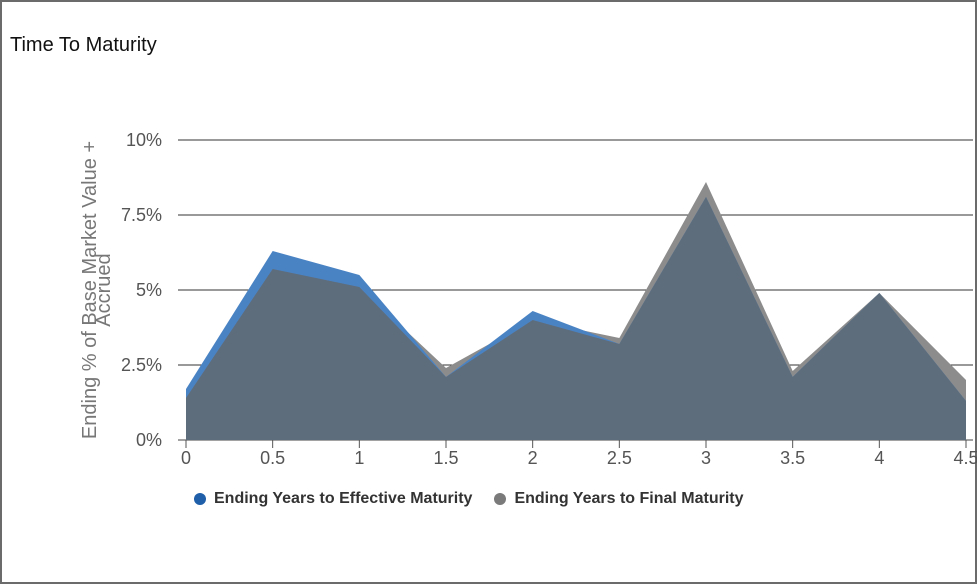 This screenshot has width=977, height=584. I want to click on chart-title: Time To Maturity, so click(83, 45).